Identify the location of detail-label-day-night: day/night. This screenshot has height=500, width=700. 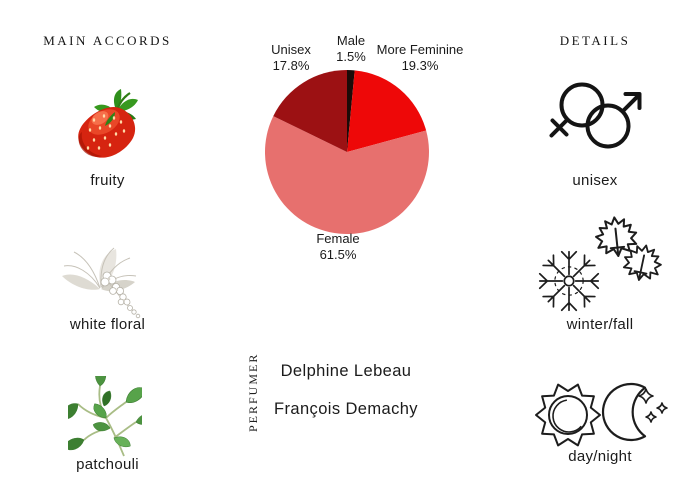
(600, 456).